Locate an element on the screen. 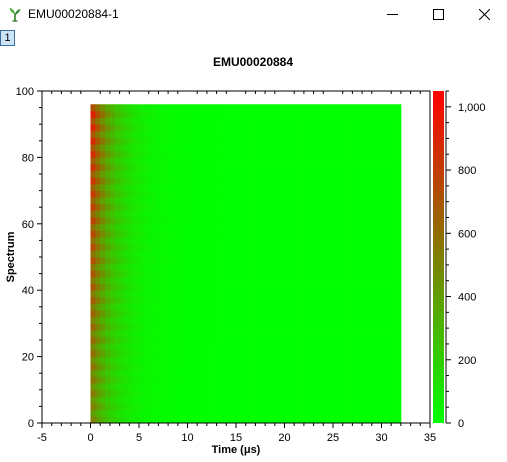  close-button is located at coordinates (484, 14).